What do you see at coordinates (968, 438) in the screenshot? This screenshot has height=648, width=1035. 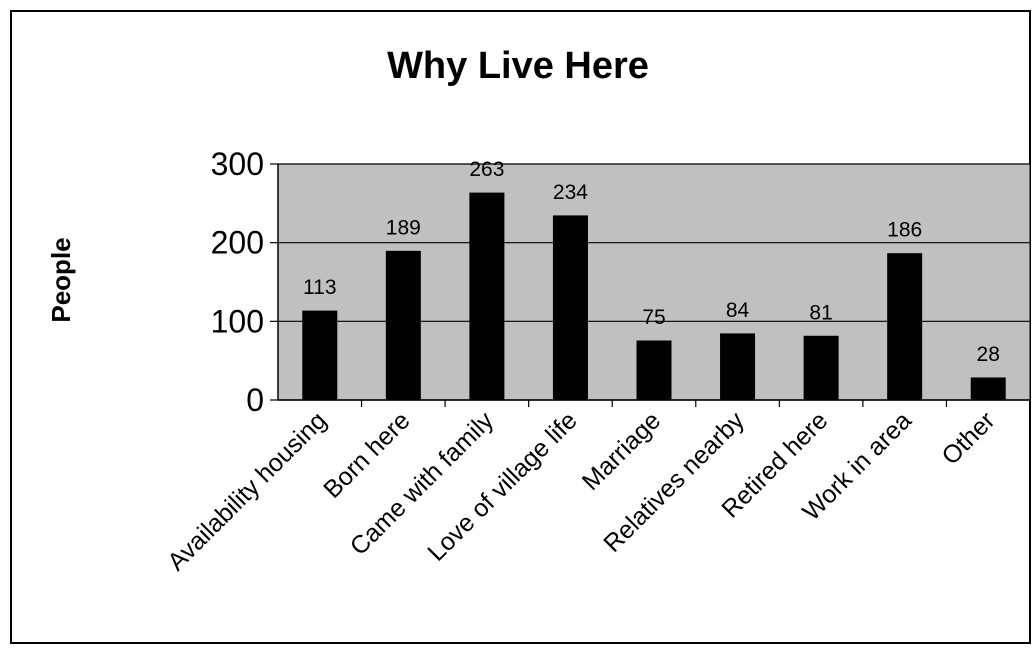 I see `x-category-label: Other` at bounding box center [968, 438].